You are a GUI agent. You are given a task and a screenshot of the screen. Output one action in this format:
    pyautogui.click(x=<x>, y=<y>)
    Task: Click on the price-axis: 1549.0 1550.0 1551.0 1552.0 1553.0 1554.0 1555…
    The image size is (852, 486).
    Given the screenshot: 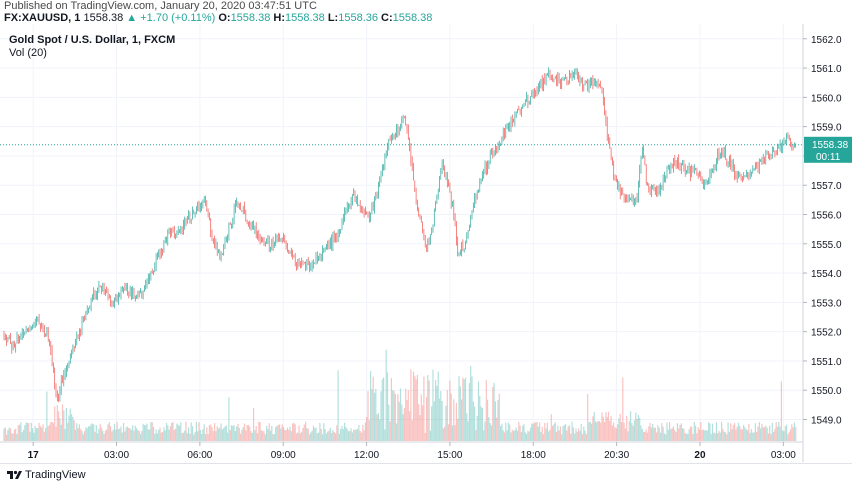 What is the action you would take?
    pyautogui.click(x=822, y=231)
    